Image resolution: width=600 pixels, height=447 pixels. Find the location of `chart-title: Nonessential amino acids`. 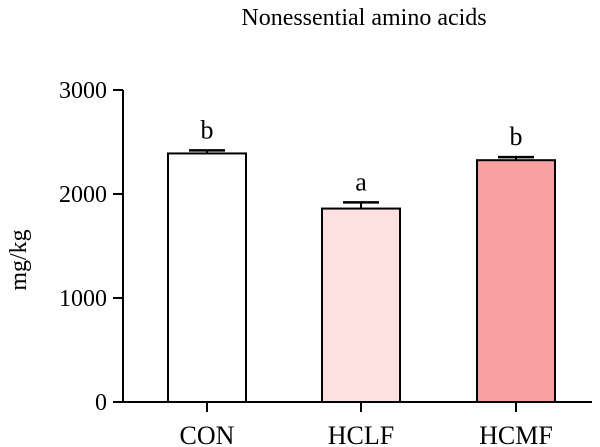

chart-title: Nonessential amino acids is located at coordinates (363, 18).